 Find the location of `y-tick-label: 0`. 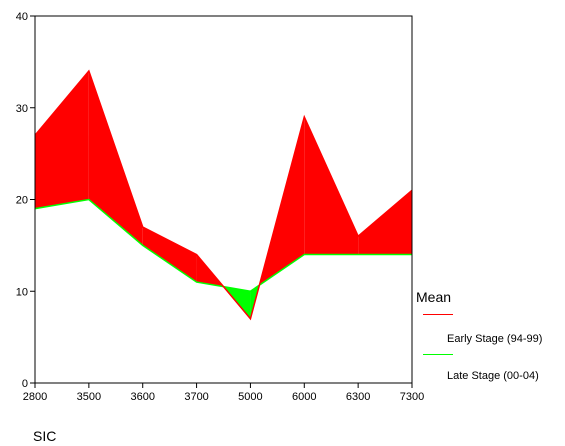

y-tick-label: 0 is located at coordinates (25, 384).